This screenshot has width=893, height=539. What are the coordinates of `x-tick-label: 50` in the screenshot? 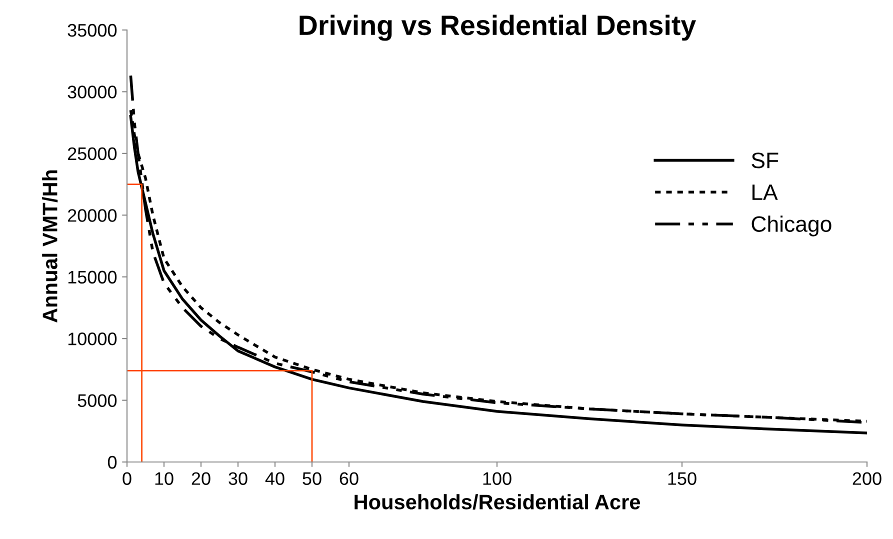 It's located at (312, 478).